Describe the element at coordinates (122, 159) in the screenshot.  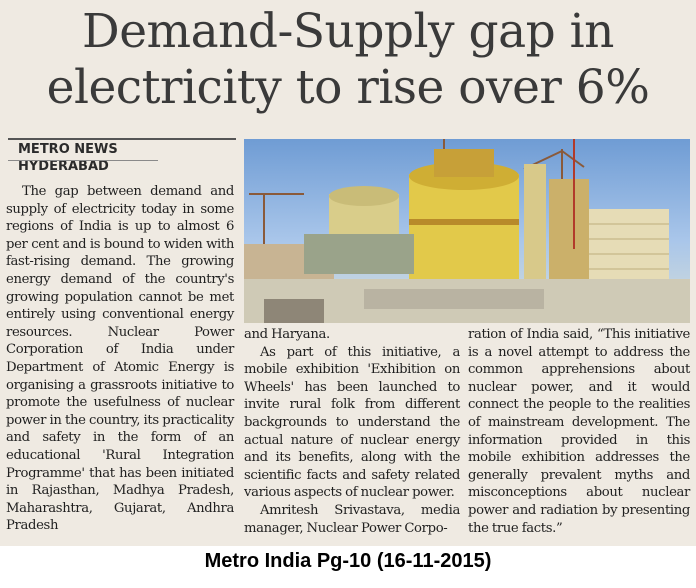
I see `bureau-rule` at that location.